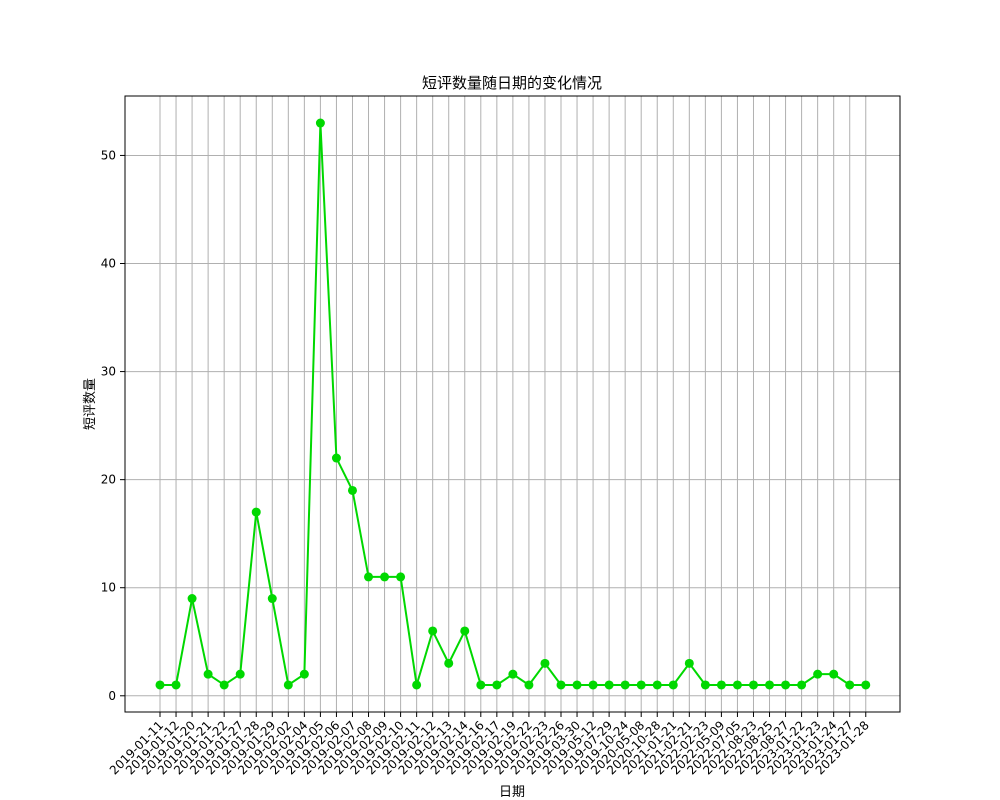 The height and width of the screenshot is (800, 1000). Describe the element at coordinates (108, 155) in the screenshot. I see `y-tick-label: 50` at that location.